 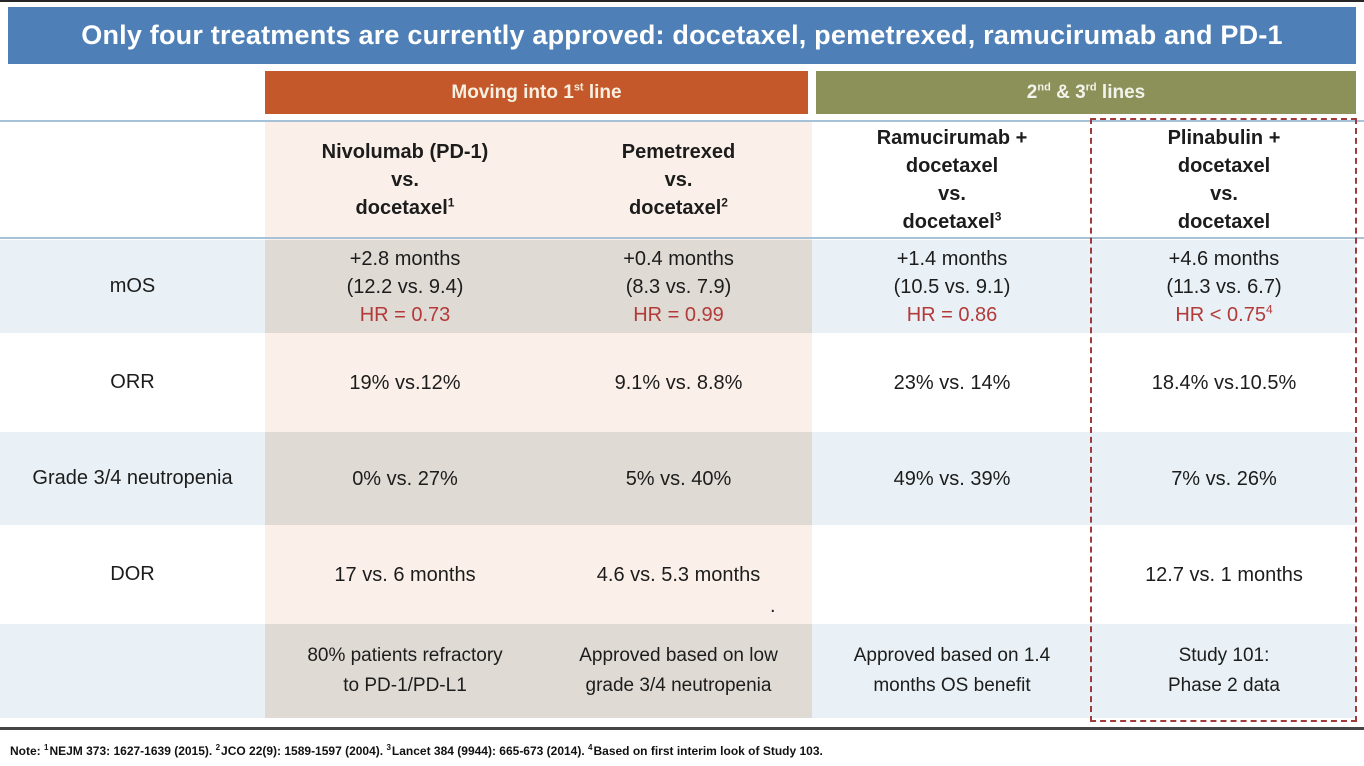 What do you see at coordinates (682, 238) in the screenshot?
I see `divider-line-header` at bounding box center [682, 238].